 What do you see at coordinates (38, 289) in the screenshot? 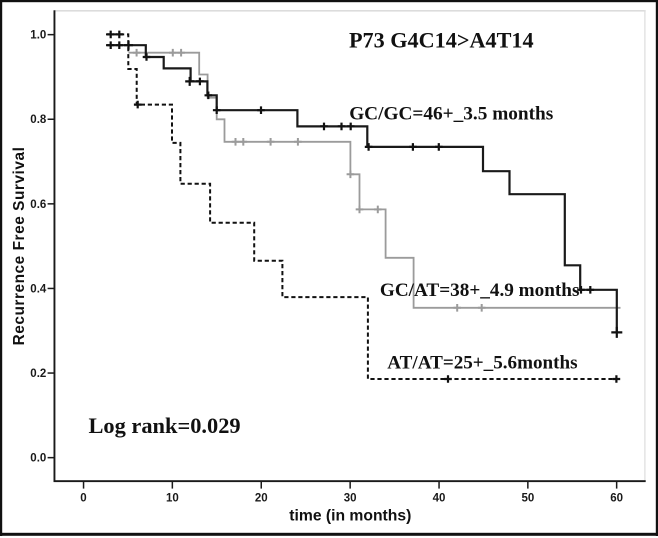
I see `svg-text: 0.4` at bounding box center [38, 289].